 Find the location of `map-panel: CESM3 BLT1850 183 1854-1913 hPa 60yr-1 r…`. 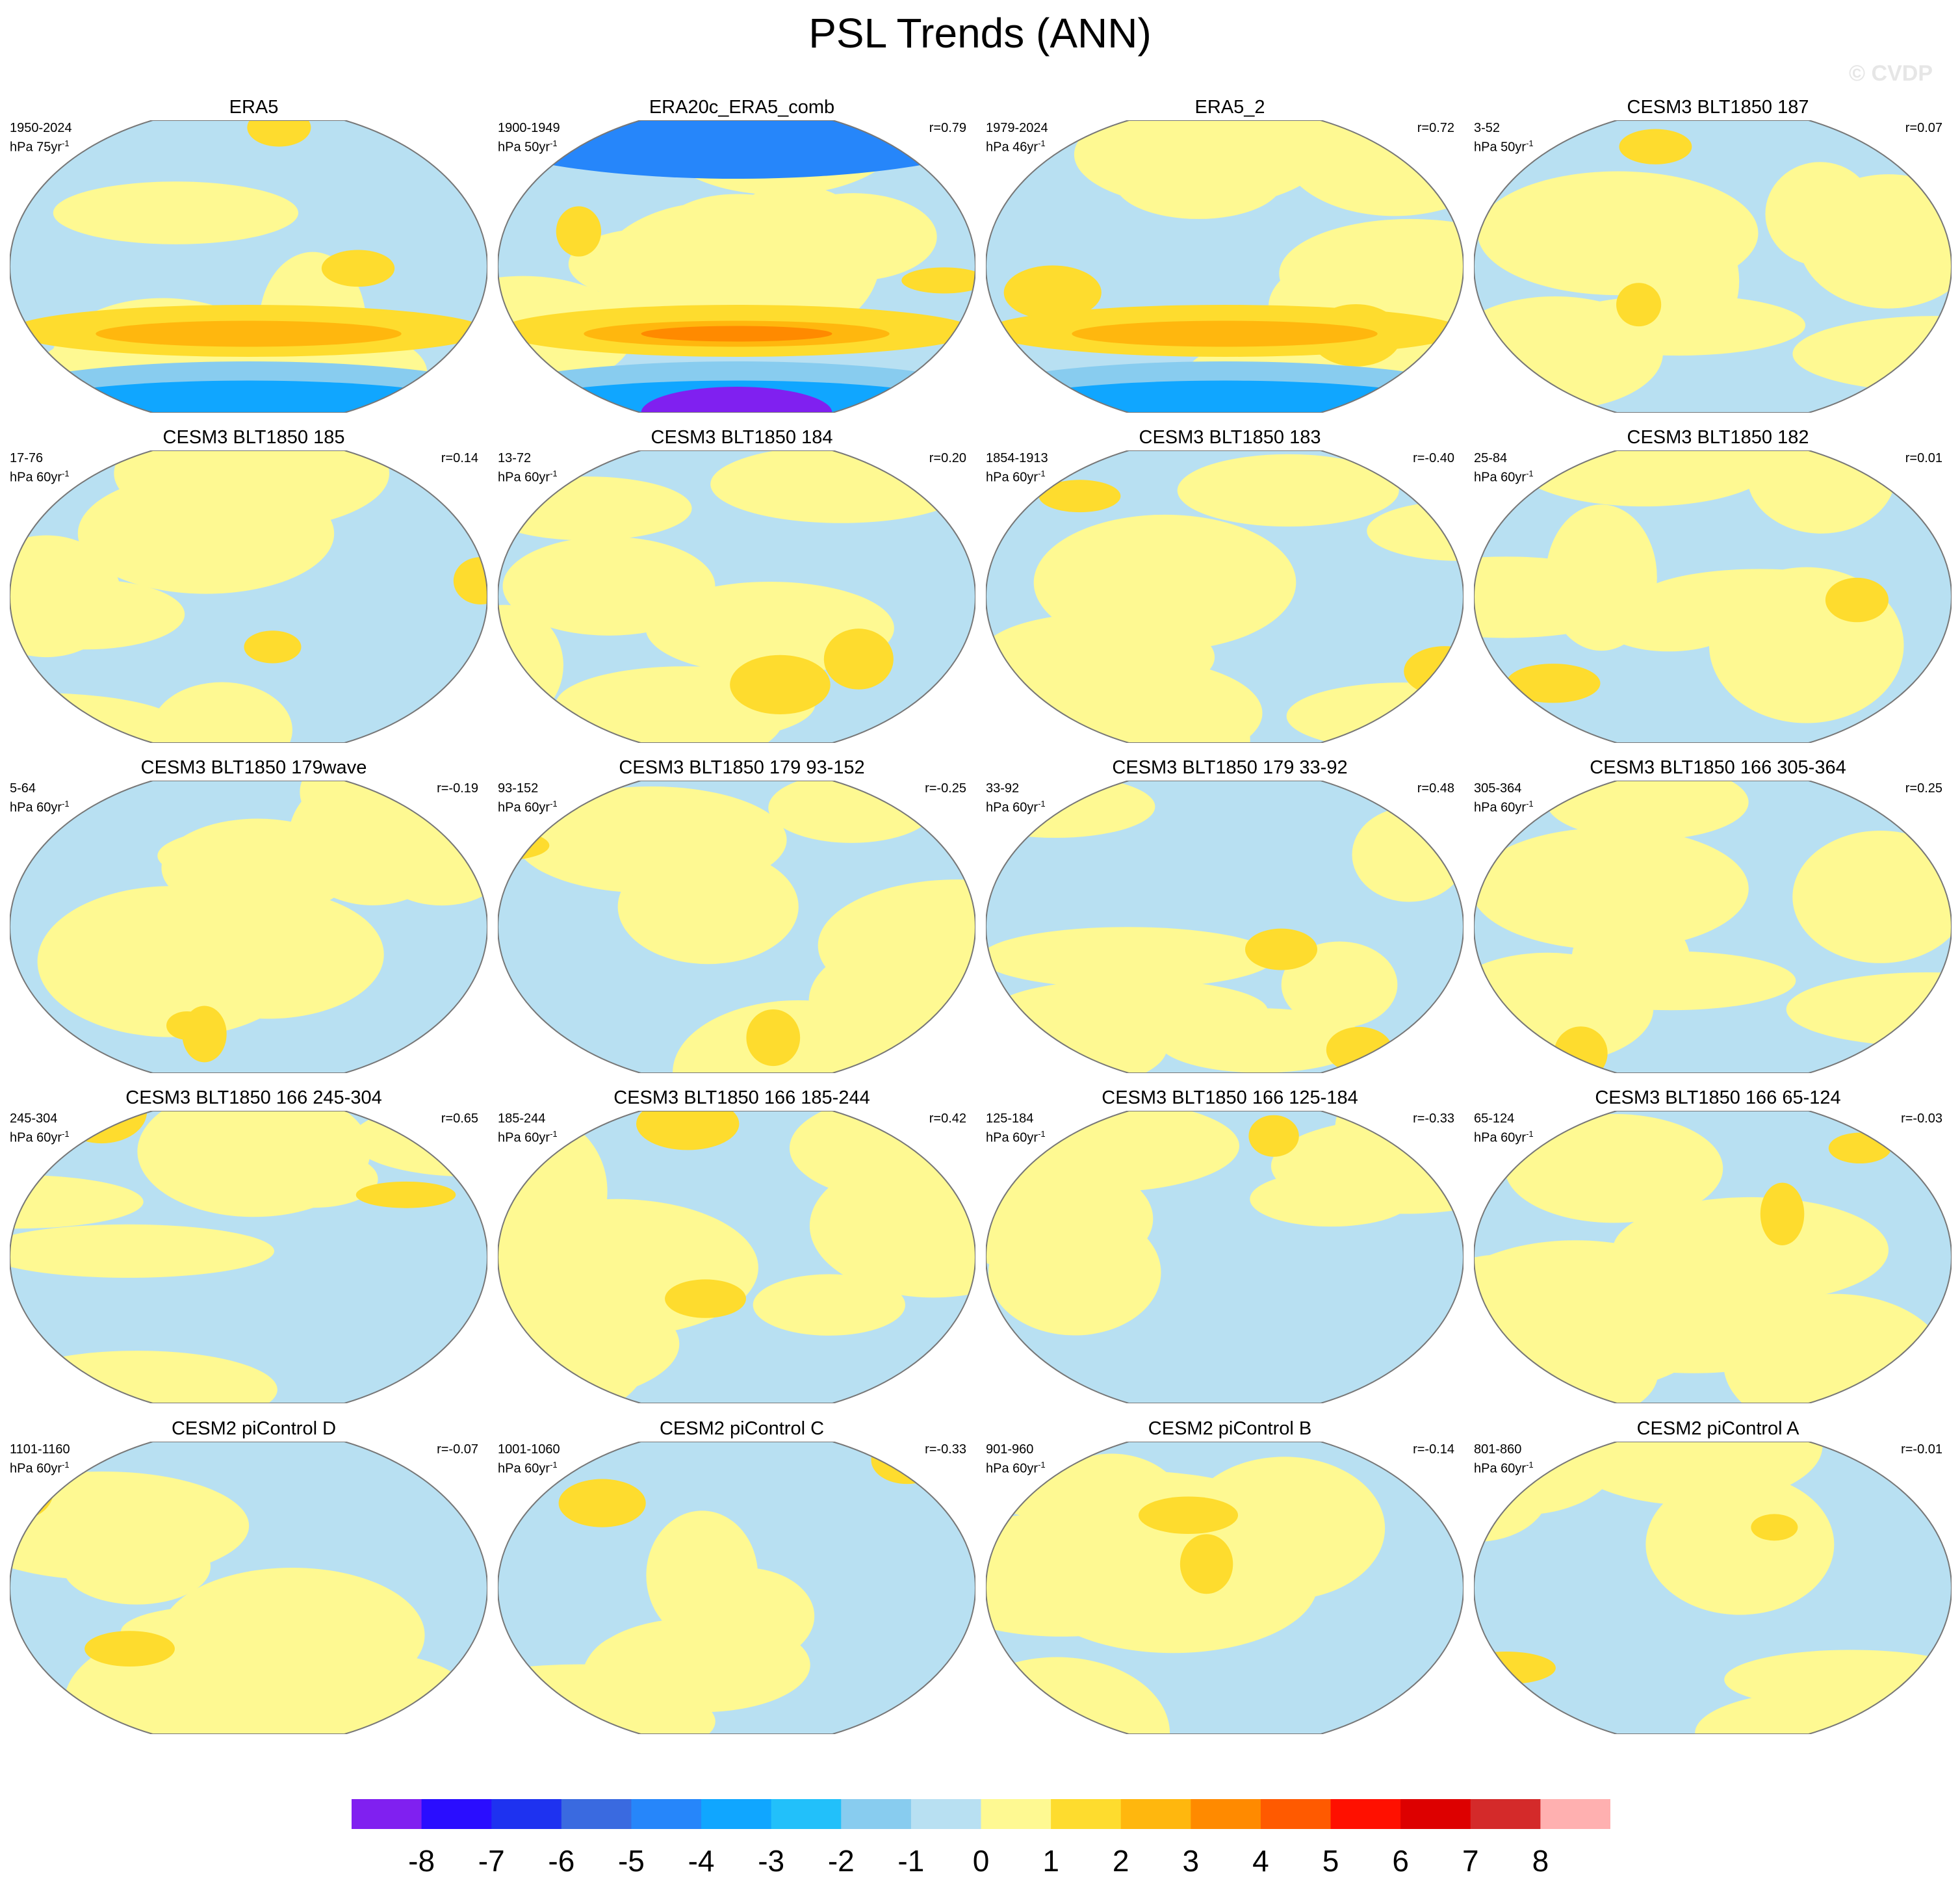

map-panel: CESM3 BLT1850 183 1854-1913 hPa 60yr-1 r… is located at coordinates (1230, 601).